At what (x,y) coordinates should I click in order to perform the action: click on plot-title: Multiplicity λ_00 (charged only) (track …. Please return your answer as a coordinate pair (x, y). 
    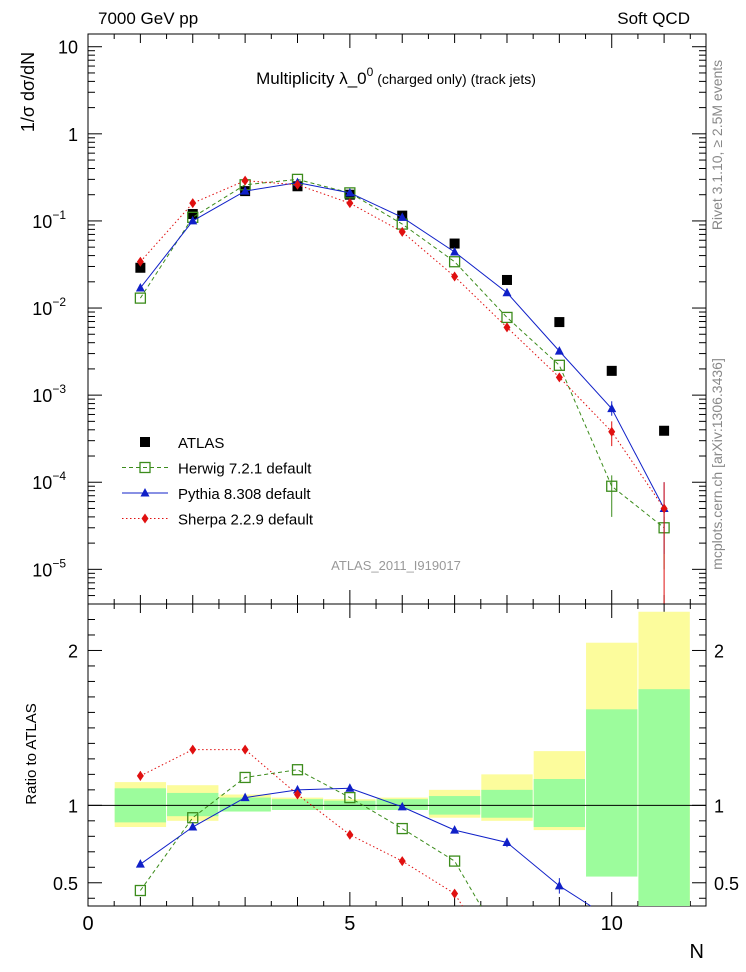
    Looking at the image, I should click on (396, 76).